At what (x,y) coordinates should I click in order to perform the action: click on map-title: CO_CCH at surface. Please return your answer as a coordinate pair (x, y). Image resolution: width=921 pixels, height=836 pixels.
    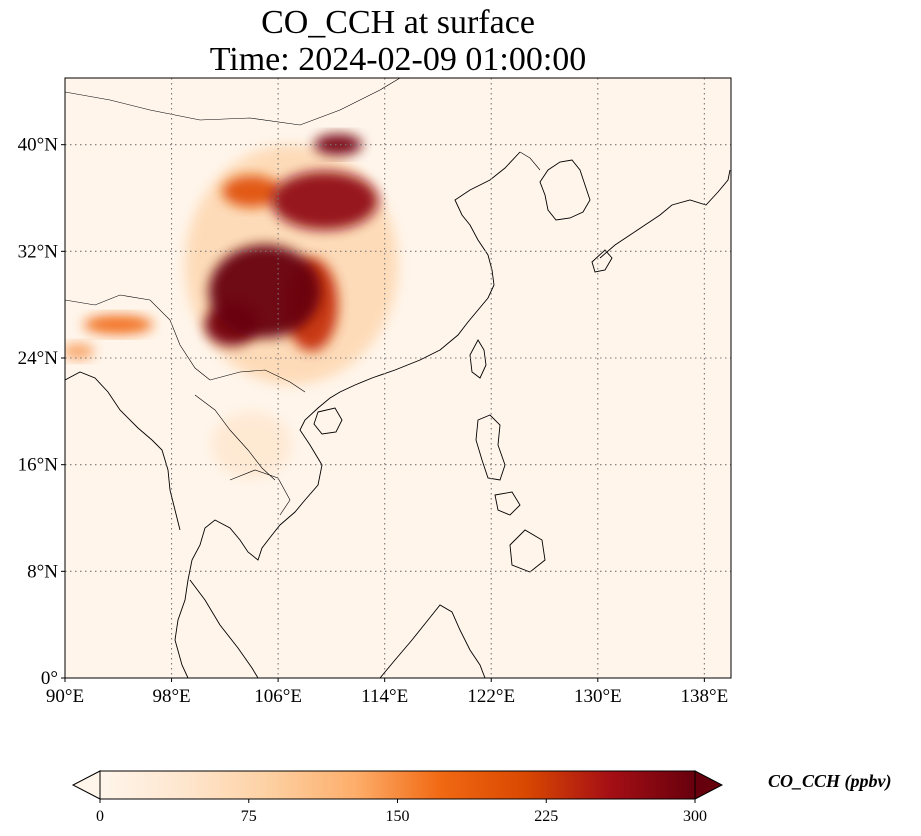
    Looking at the image, I should click on (398, 22).